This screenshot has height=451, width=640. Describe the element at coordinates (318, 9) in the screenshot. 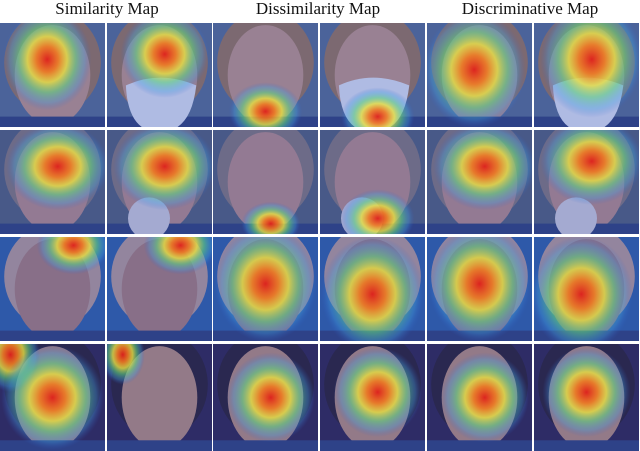

I see `column-header: Dissimilarity Map` at that location.